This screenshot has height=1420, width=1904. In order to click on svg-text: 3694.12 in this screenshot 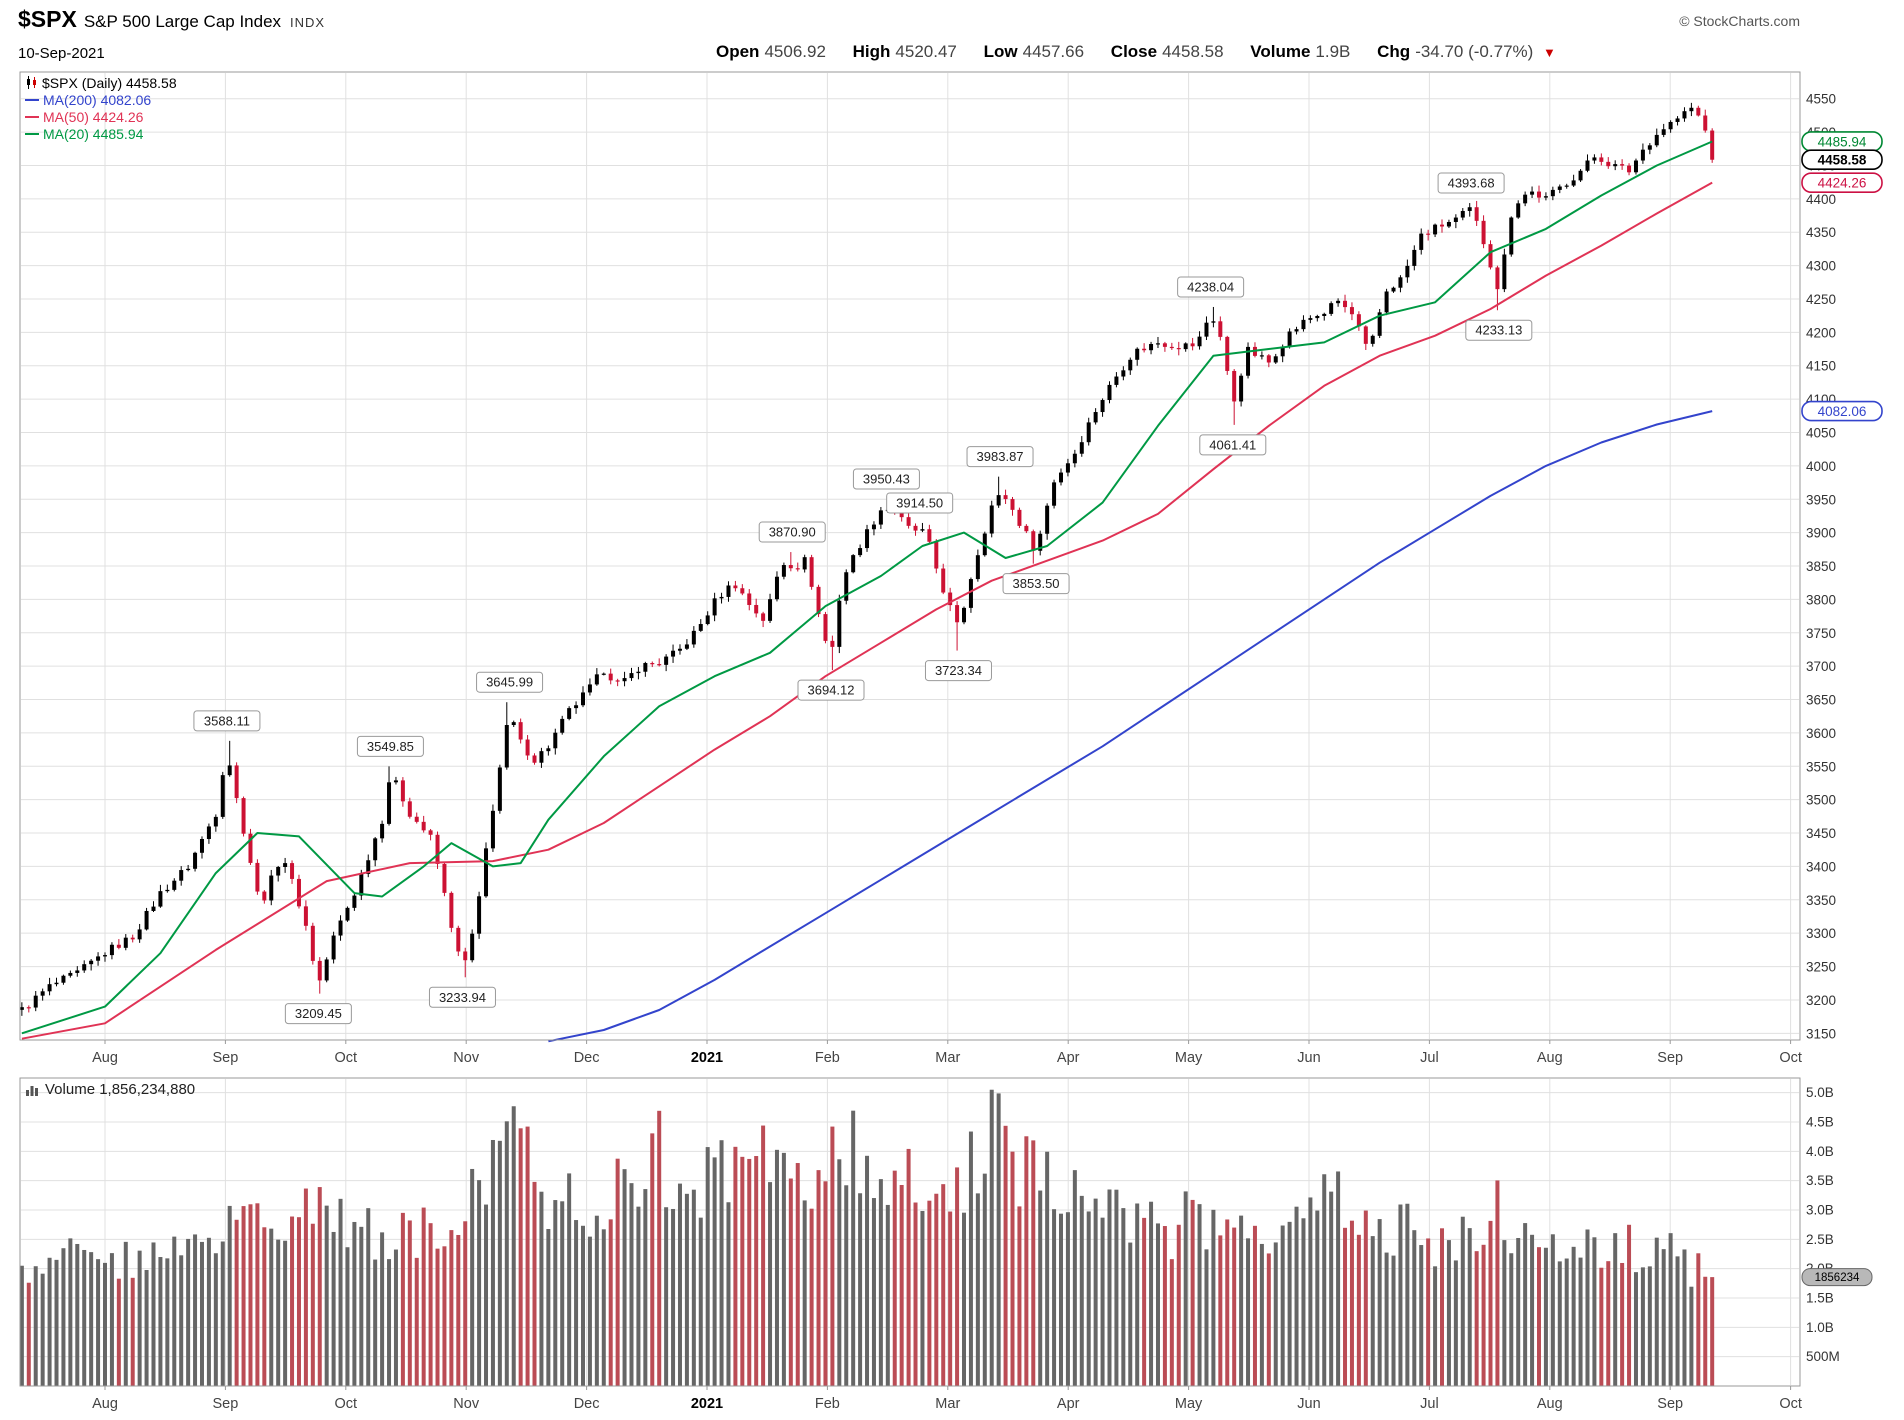, I will do `click(831, 690)`.